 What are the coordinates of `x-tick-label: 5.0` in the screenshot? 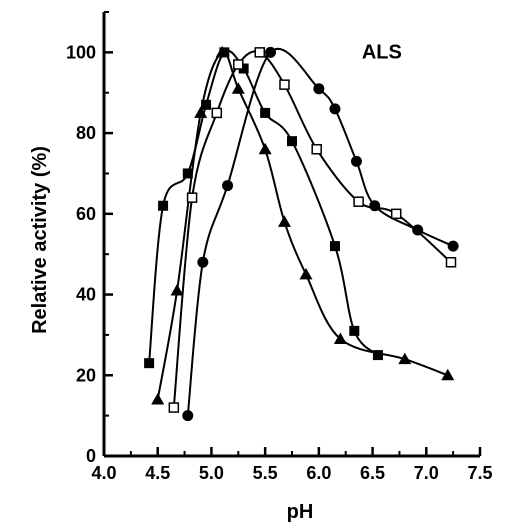 It's located at (211, 473).